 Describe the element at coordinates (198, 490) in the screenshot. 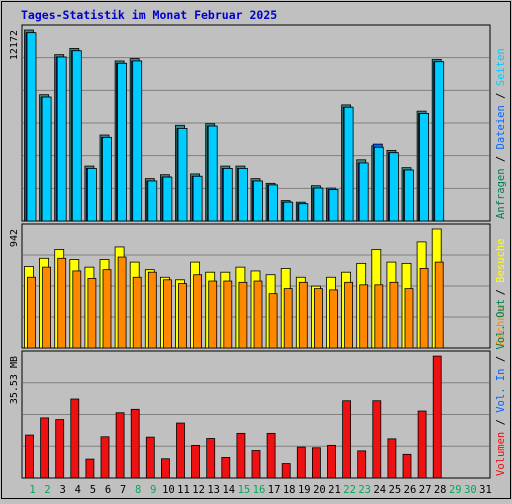

I see `day-label: 12` at that location.